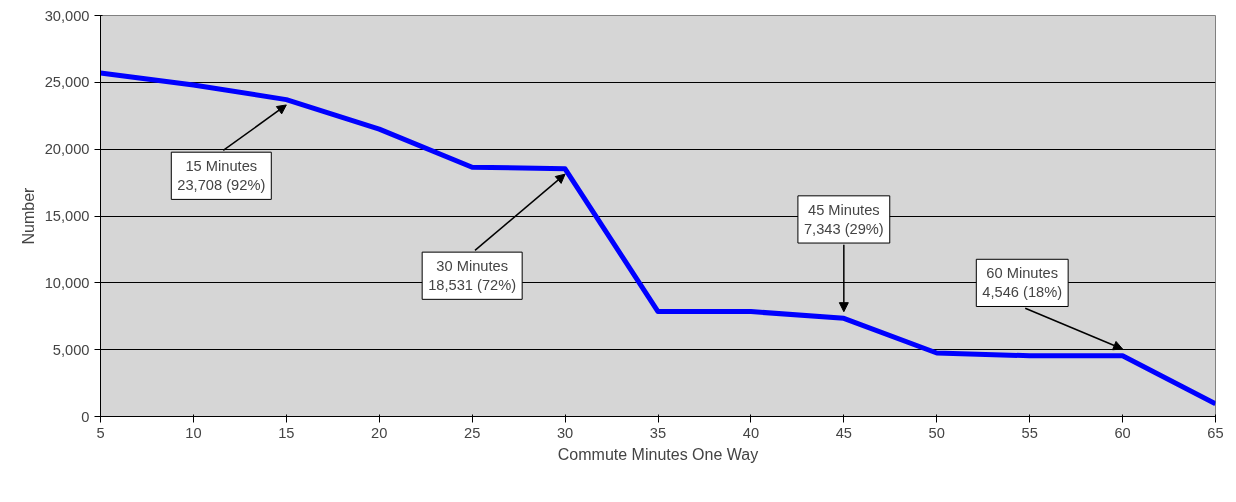  Describe the element at coordinates (1215, 432) in the screenshot. I see `x-tick-label: 65` at that location.